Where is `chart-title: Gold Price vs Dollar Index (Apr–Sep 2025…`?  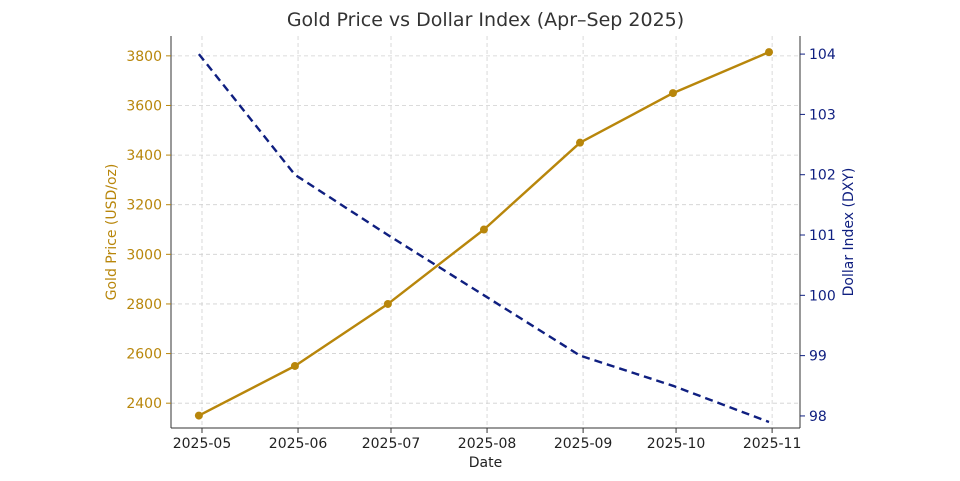
chart-title: Gold Price vs Dollar Index (Apr–Sep 2025… is located at coordinates (485, 20).